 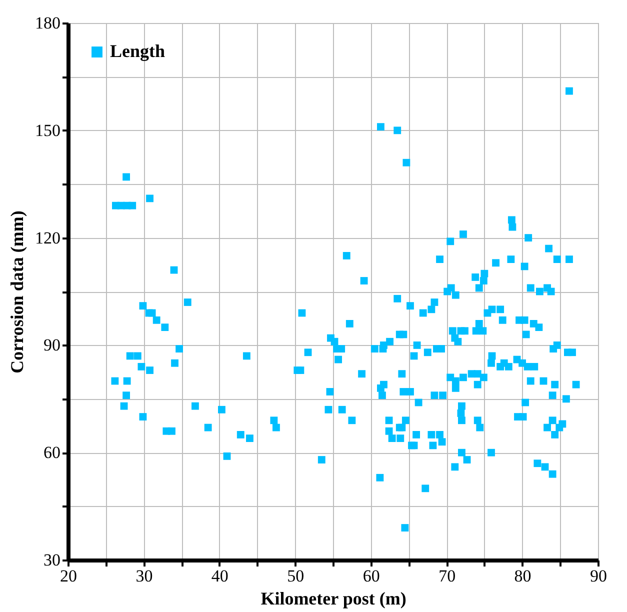 I want to click on y-tick-label: 60, so click(x=52, y=452).